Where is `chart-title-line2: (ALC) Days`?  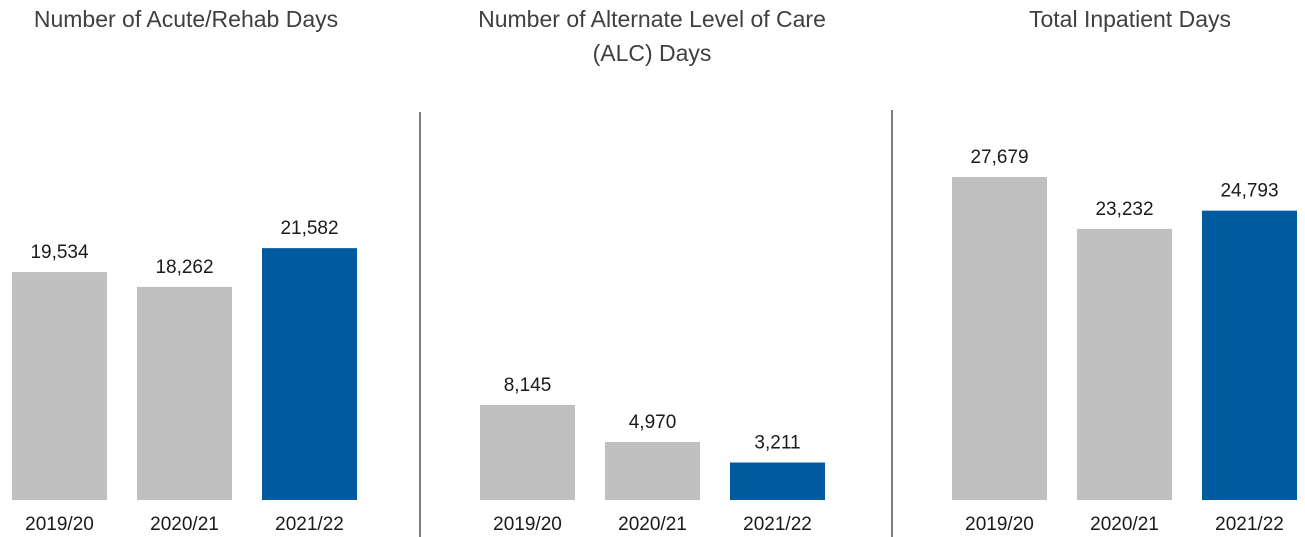
chart-title-line2: (ALC) Days is located at coordinates (652, 53).